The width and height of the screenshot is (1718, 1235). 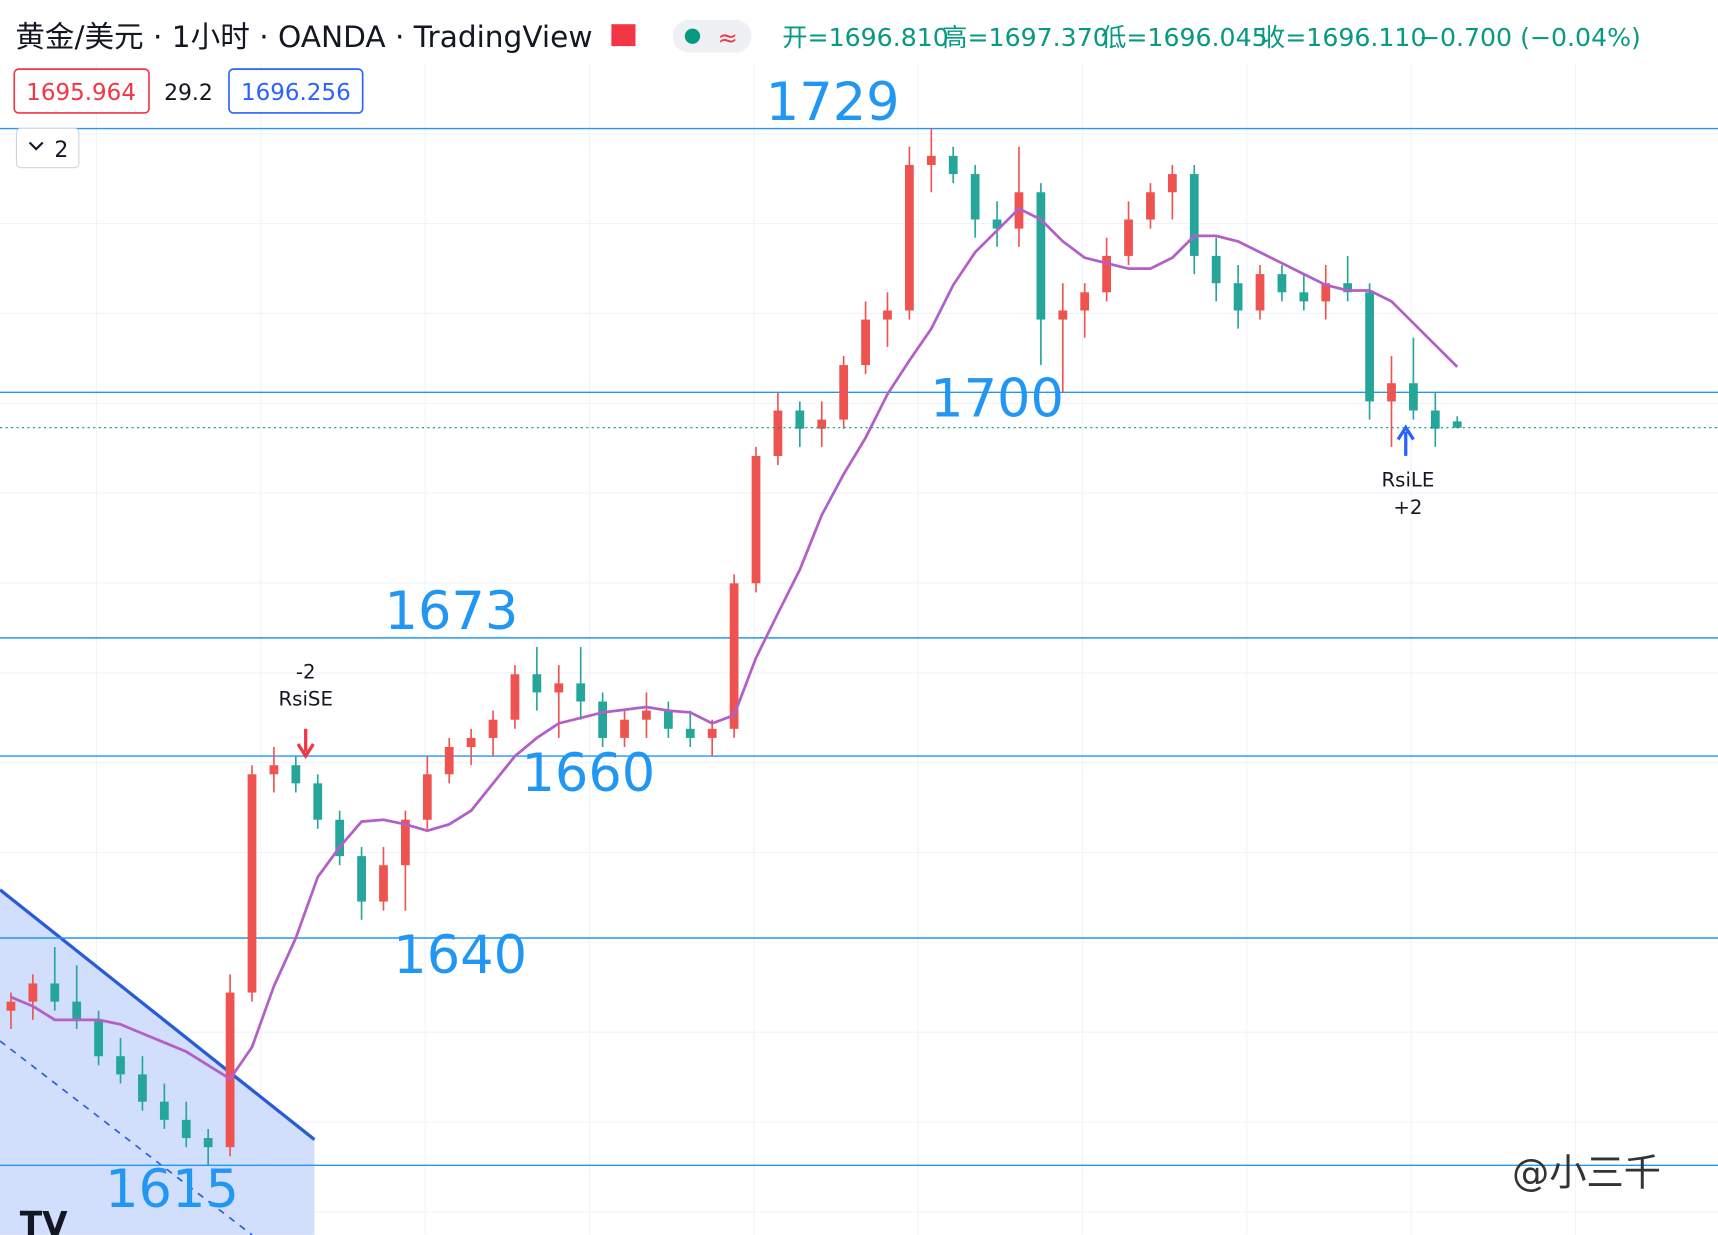 I want to click on signal-label: RsiLE, so click(x=1407, y=480).